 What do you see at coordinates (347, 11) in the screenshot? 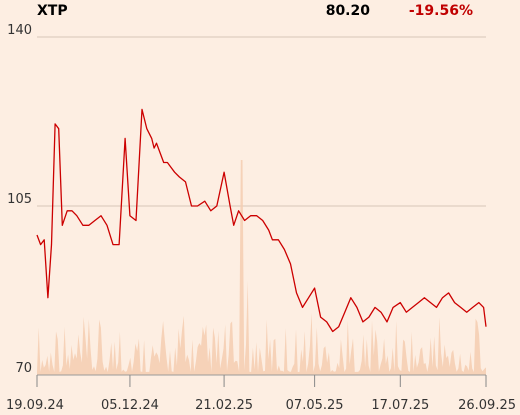
I see `last-price: 80.20` at bounding box center [347, 11].